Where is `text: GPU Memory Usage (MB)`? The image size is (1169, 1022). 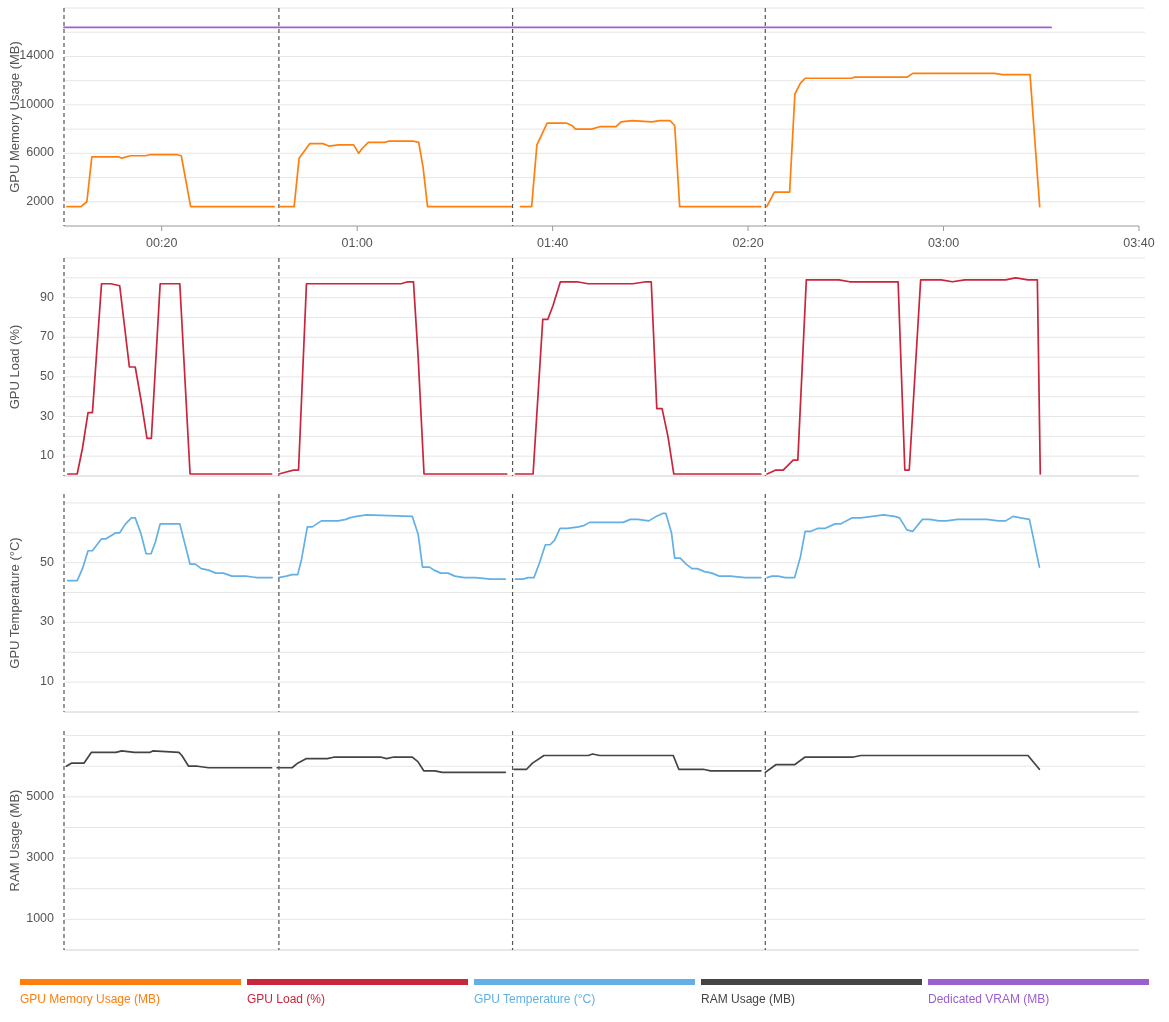 text: GPU Memory Usage (MB) is located at coordinates (90, 999).